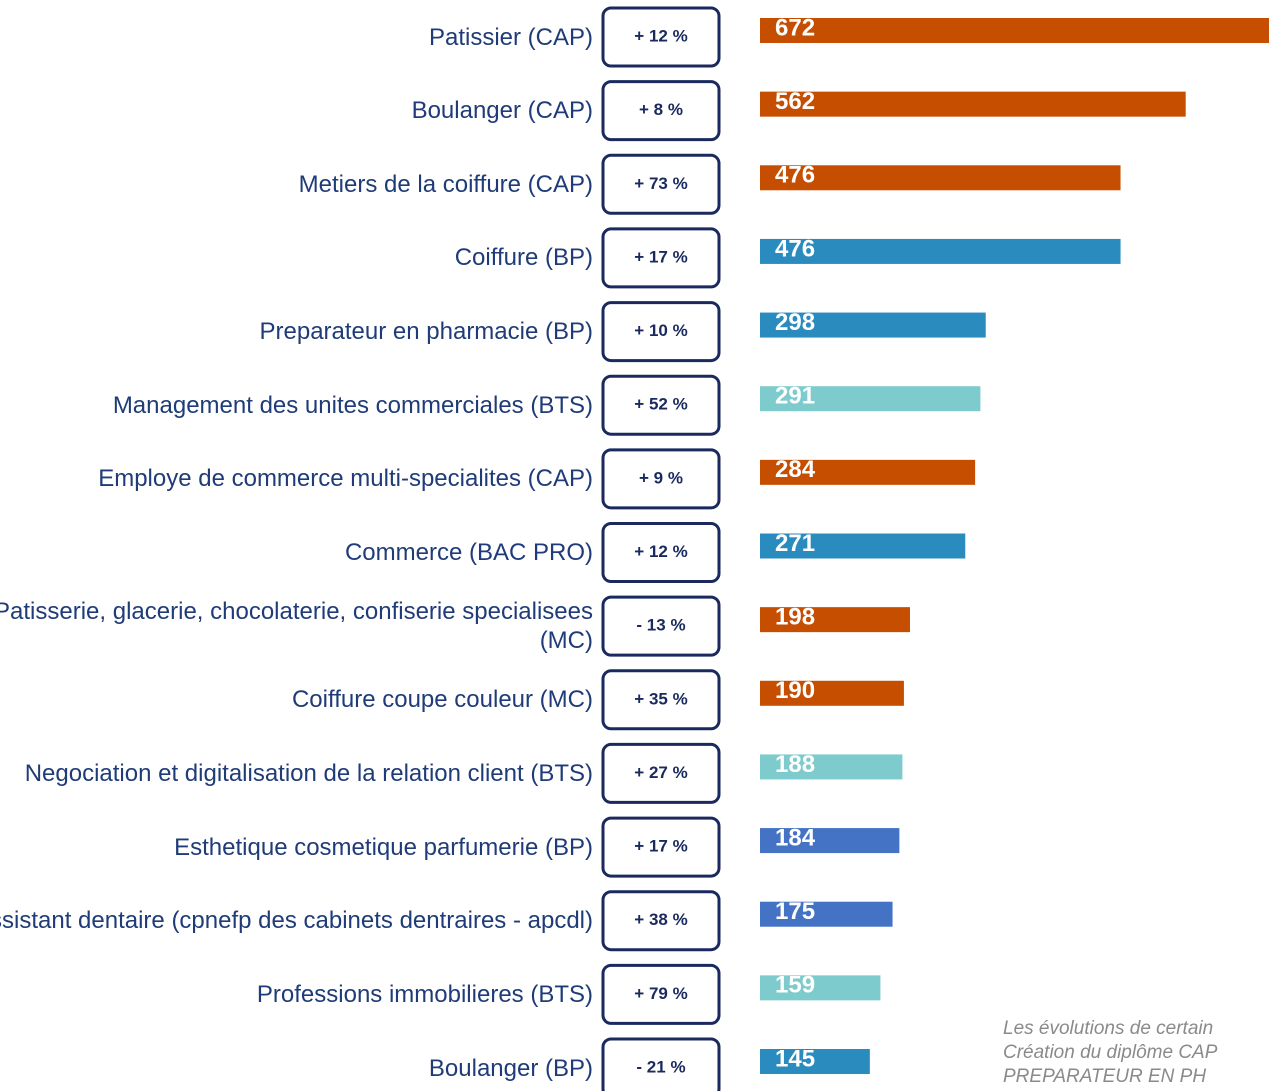  I want to click on change-label: + 79 %, so click(660, 993).